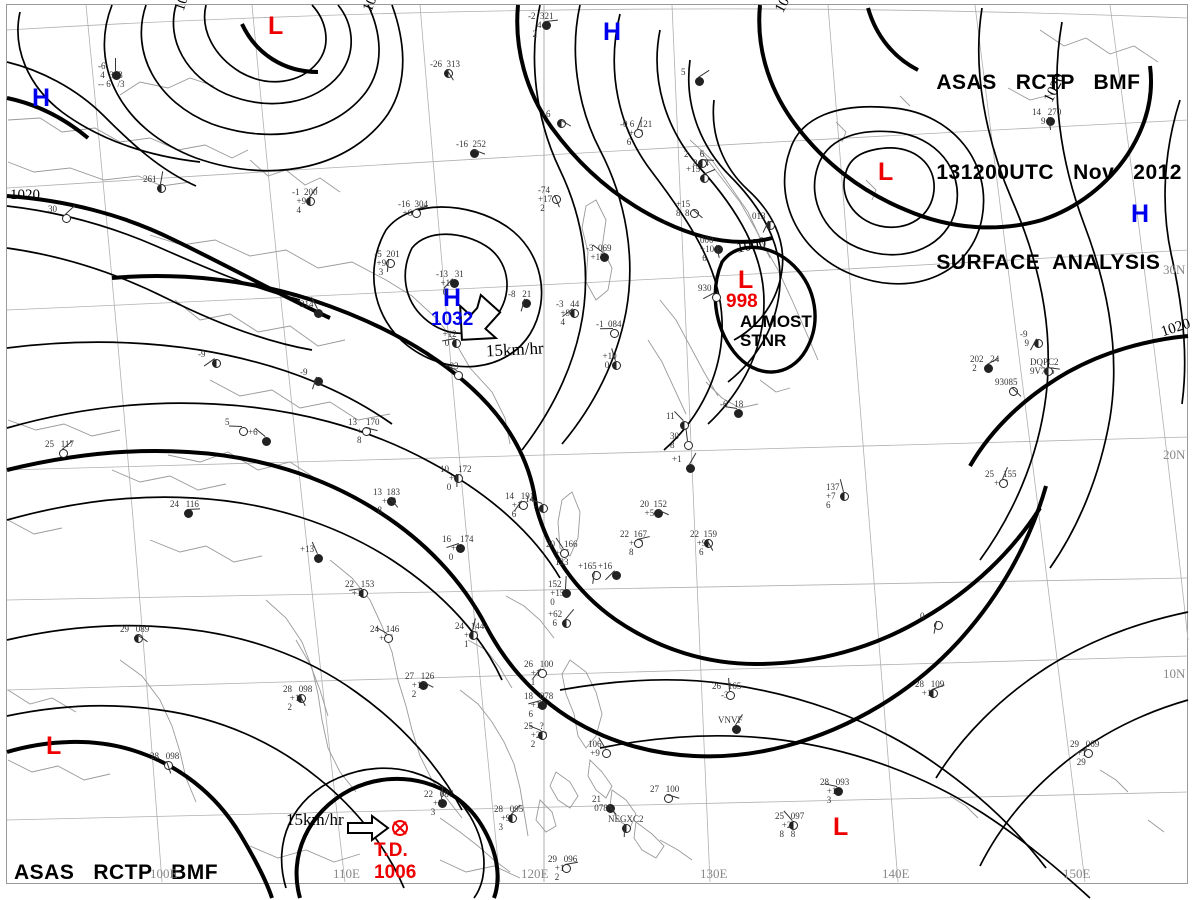 Image resolution: width=1200 pixels, height=900 pixels. What do you see at coordinates (52, 209) in the screenshot?
I see `station-plot: 30` at bounding box center [52, 209].